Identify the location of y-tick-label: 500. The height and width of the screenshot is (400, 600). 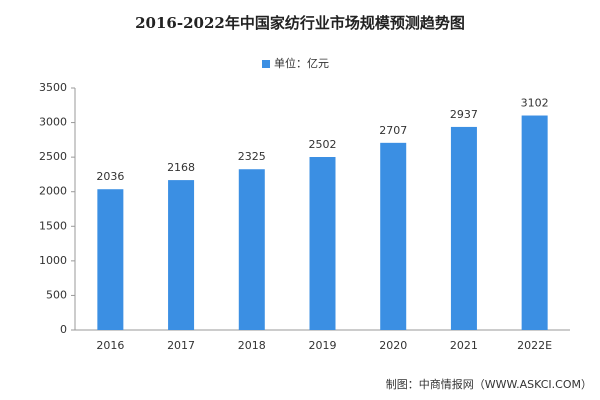
(56, 294).